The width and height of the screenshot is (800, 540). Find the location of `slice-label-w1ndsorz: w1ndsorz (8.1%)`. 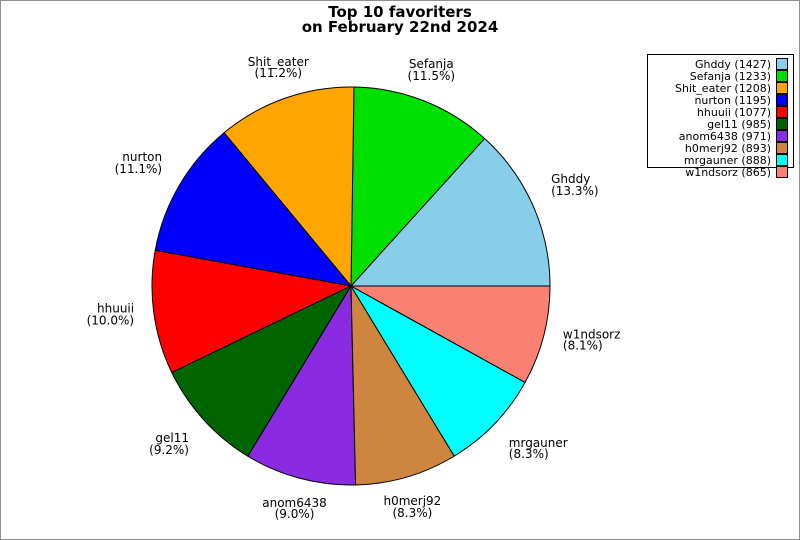

slice-label-w1ndsorz: w1ndsorz (8.1%) is located at coordinates (592, 340).